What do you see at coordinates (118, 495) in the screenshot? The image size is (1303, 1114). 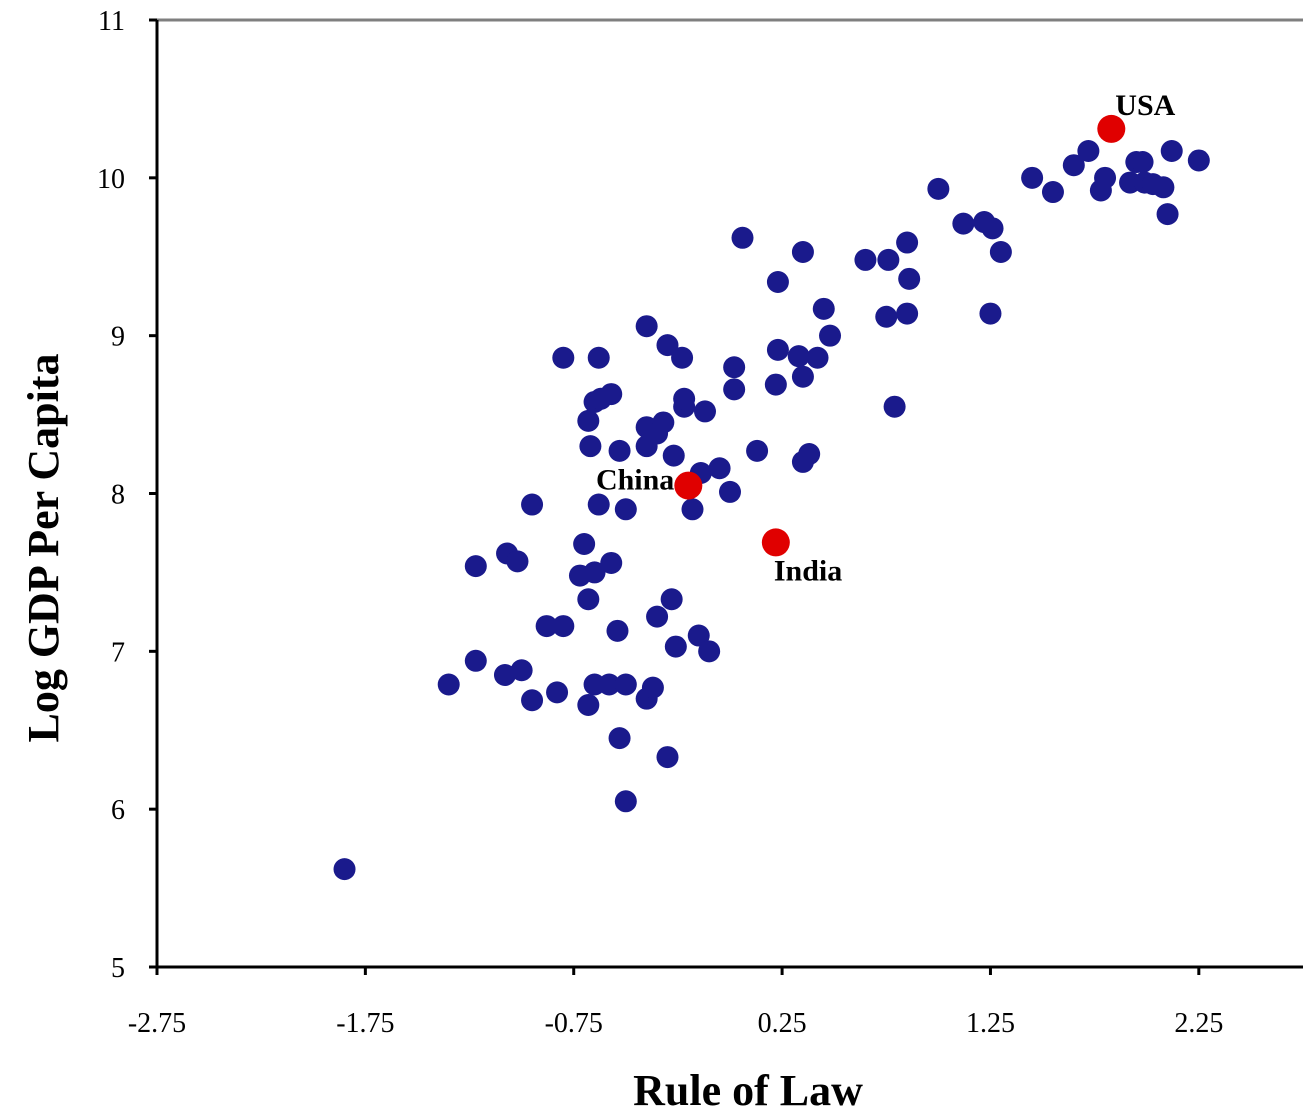 I see `y-tick-label: 8` at bounding box center [118, 495].